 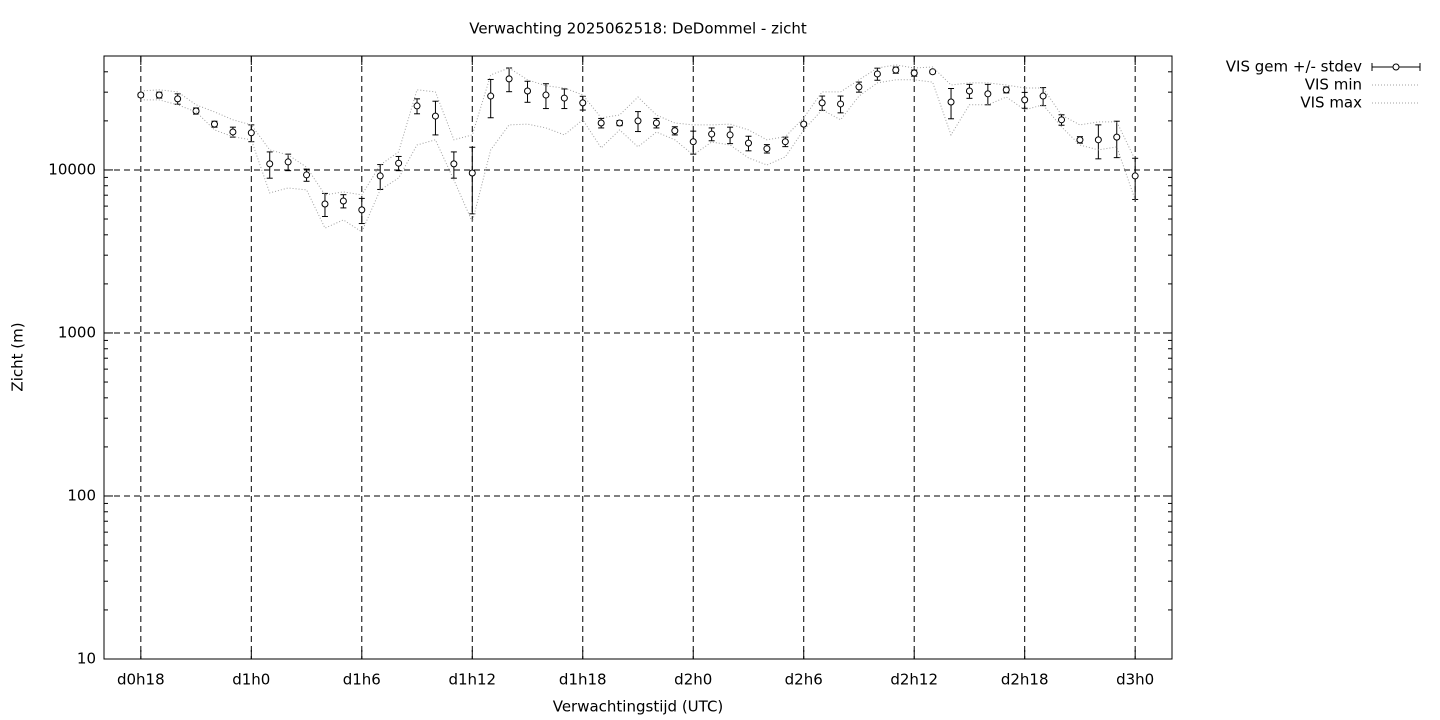 What do you see at coordinates (804, 680) in the screenshot?
I see `x-tick-label: d2h6` at bounding box center [804, 680].